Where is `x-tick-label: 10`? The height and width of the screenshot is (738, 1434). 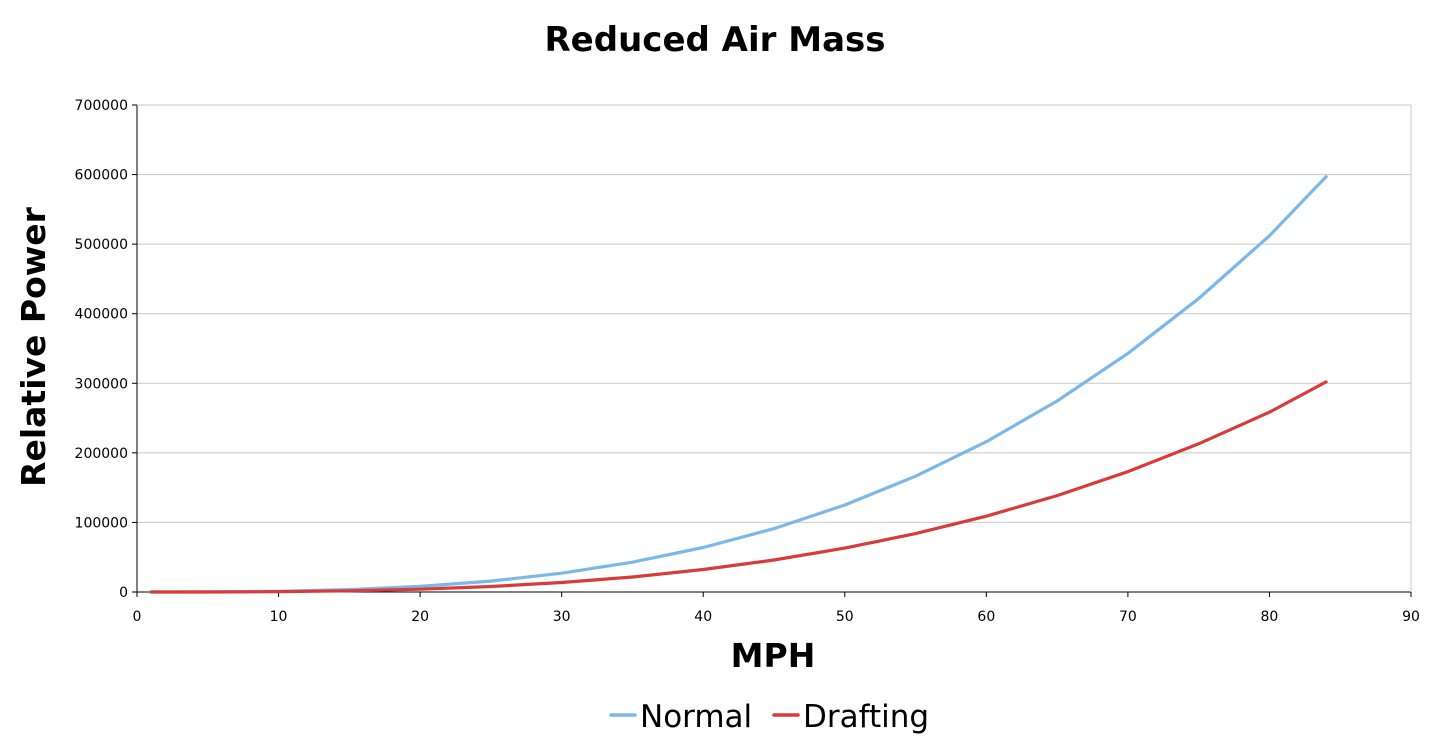
x-tick-label: 10 is located at coordinates (279, 617).